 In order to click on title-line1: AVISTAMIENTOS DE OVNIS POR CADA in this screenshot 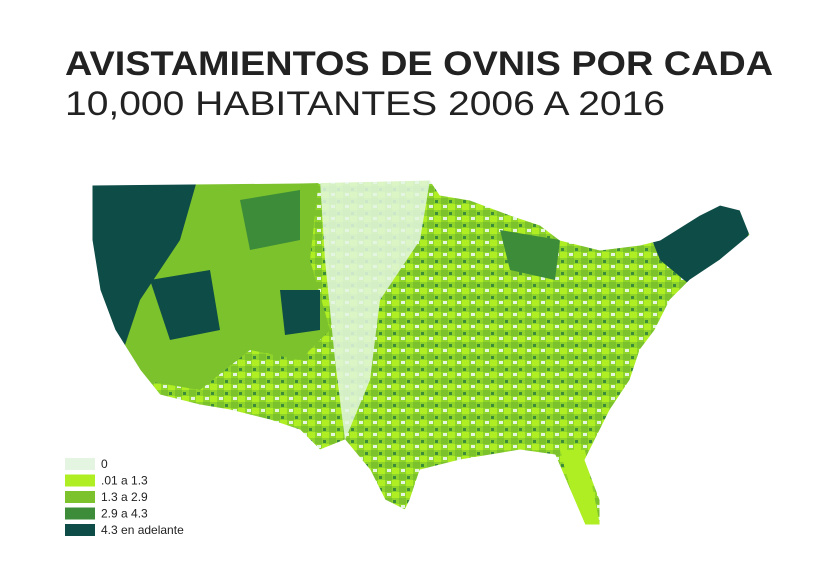, I will do `click(419, 64)`.